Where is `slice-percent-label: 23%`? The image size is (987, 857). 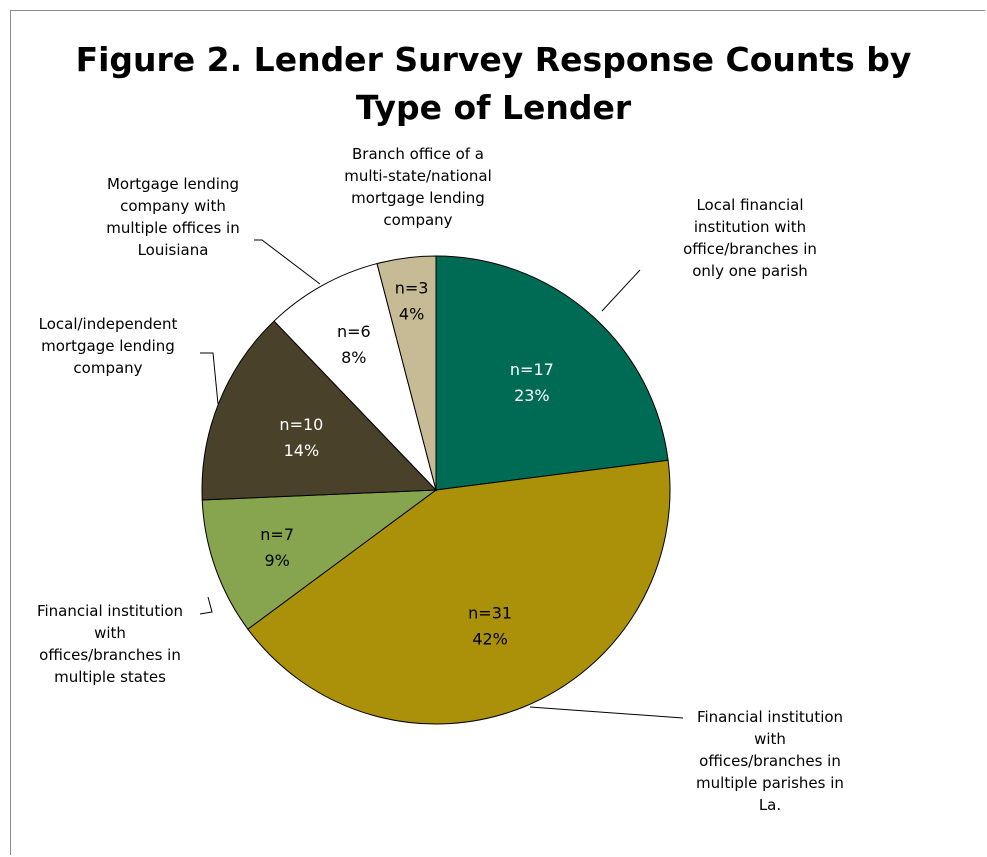
slice-percent-label: 23% is located at coordinates (532, 395).